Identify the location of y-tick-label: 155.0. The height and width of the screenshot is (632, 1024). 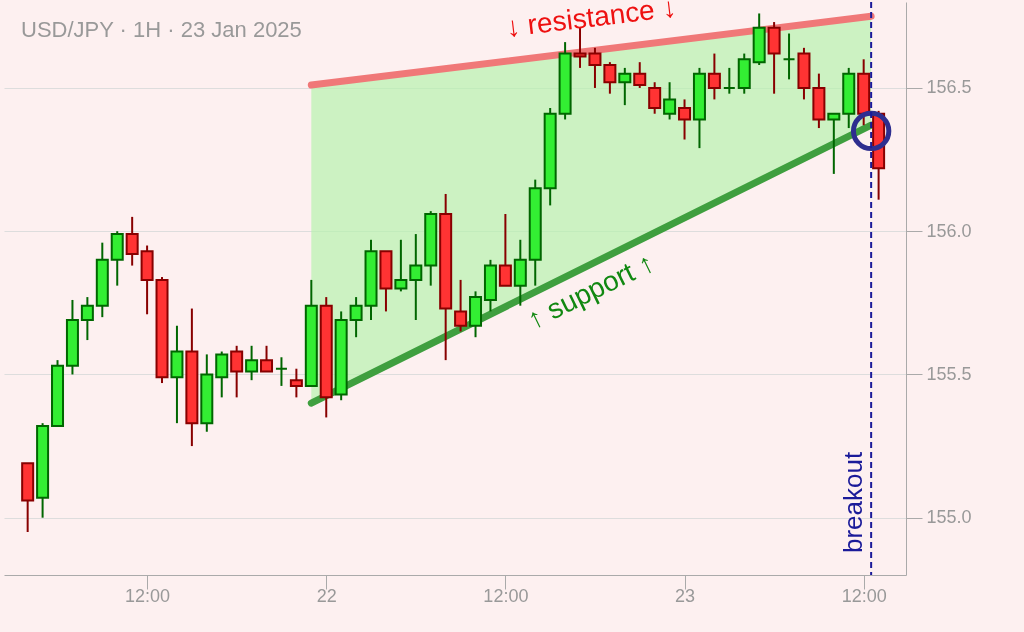
(949, 517).